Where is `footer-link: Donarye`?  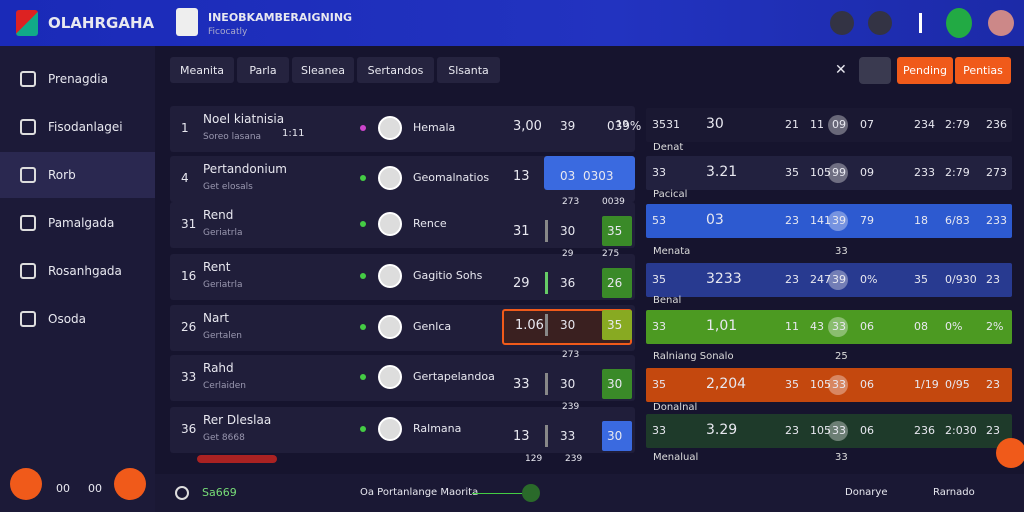
footer-link: Donarye is located at coordinates (866, 492).